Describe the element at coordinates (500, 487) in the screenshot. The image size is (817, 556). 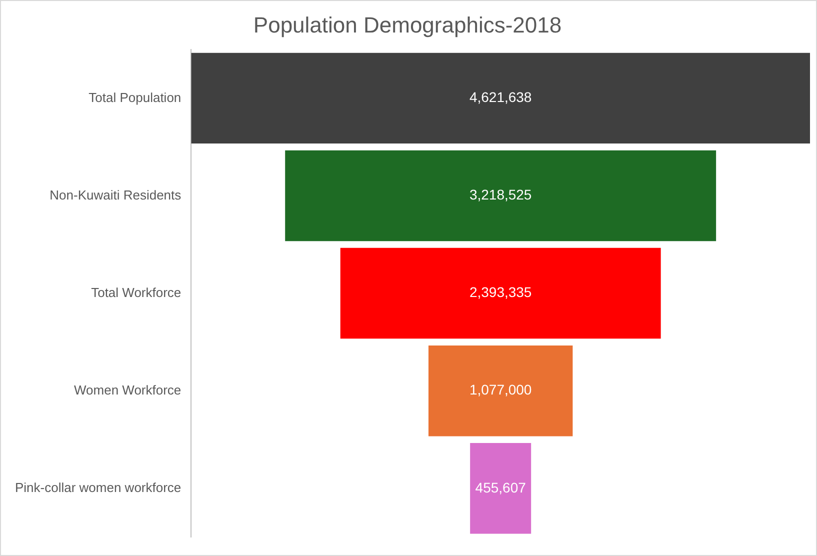
I see `data-label: 455,607` at that location.